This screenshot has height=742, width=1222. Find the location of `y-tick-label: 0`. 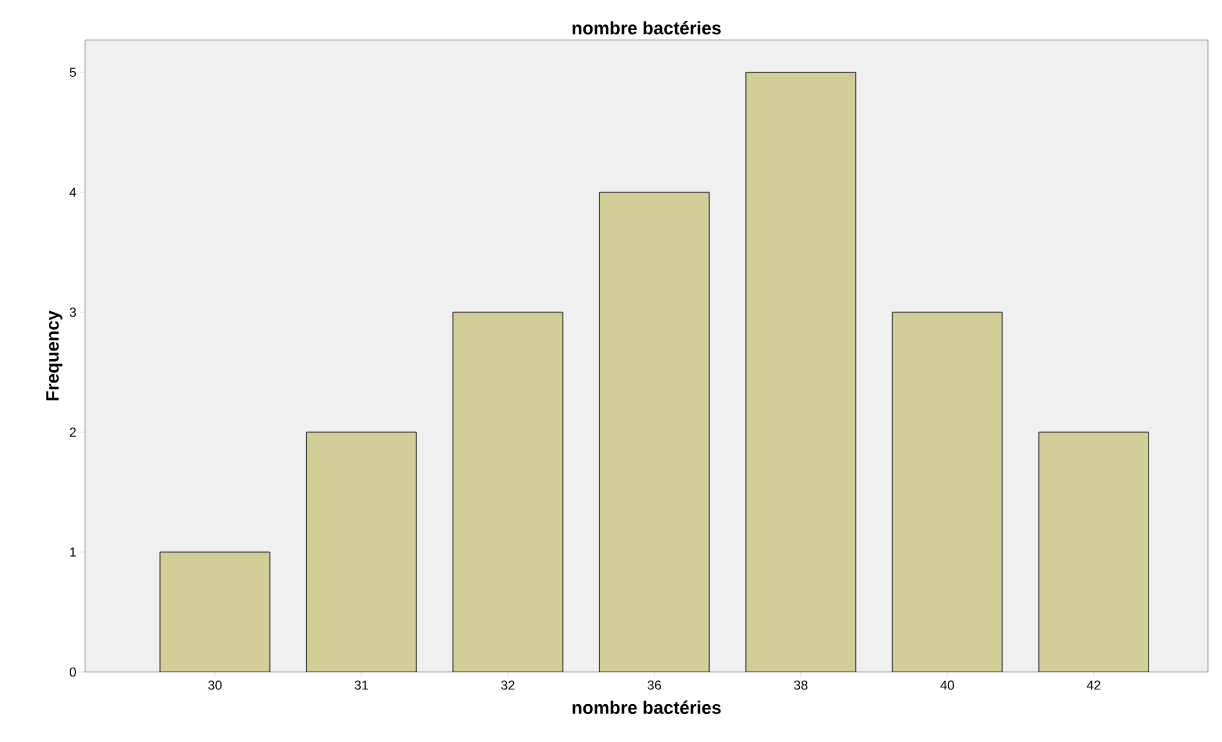

y-tick-label: 0 is located at coordinates (72, 672).